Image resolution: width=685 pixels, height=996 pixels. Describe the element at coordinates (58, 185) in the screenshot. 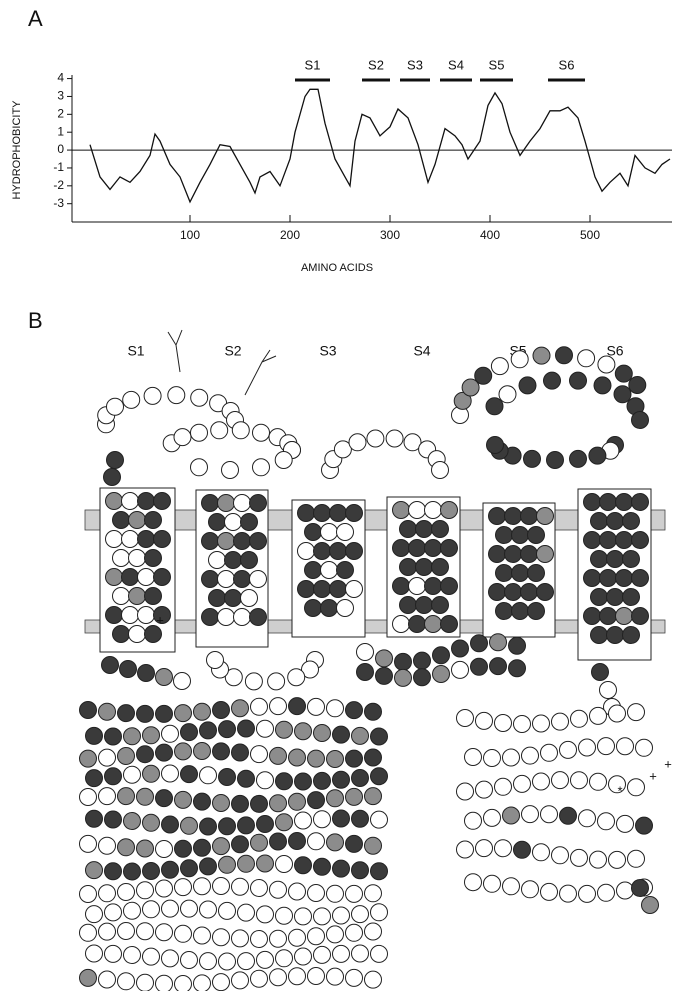

I see `y-tick-label: -2` at that location.